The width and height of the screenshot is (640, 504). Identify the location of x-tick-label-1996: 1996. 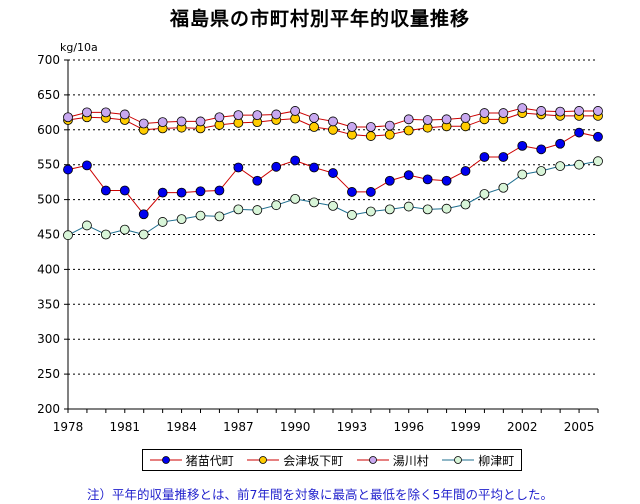
(408, 427).